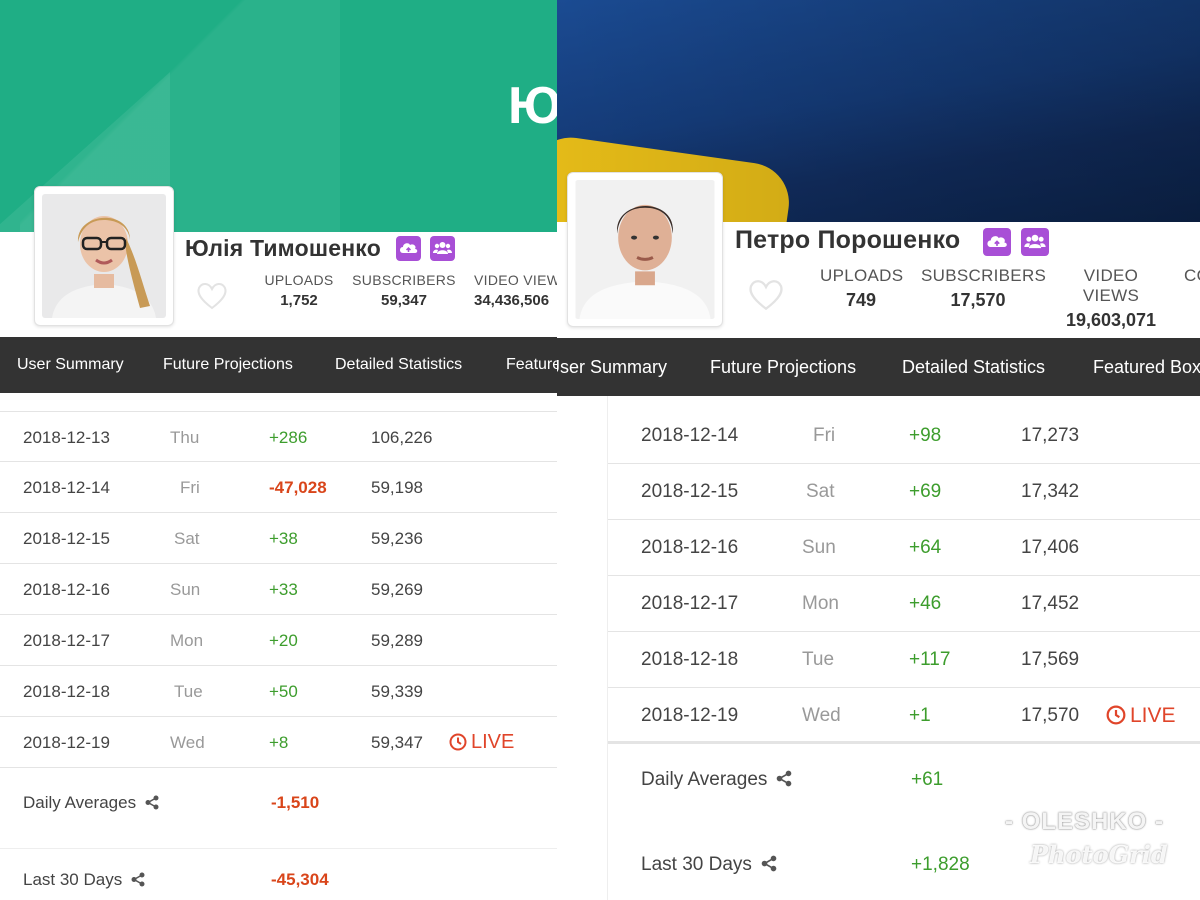 The width and height of the screenshot is (1200, 900). What do you see at coordinates (299, 290) in the screenshot?
I see `uploads-stat: UPLOADS 1,752` at bounding box center [299, 290].